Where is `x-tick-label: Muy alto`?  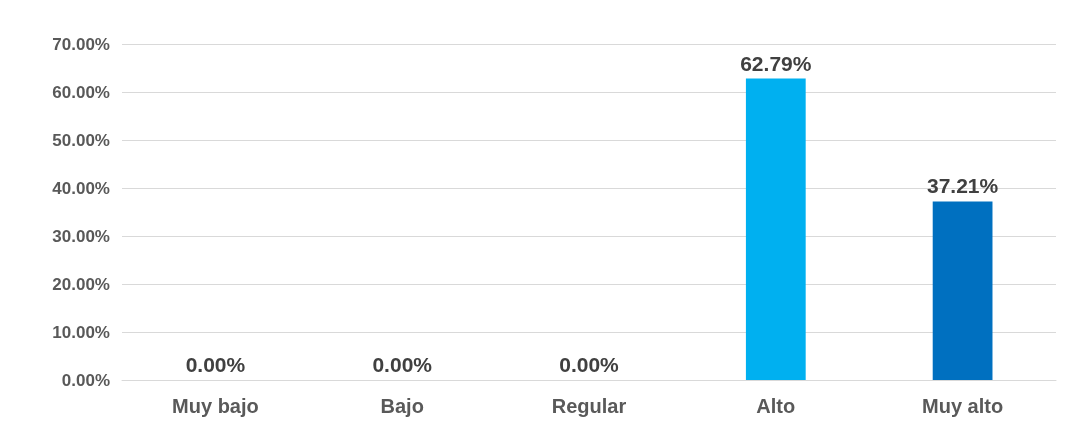 x-tick-label: Muy alto is located at coordinates (963, 406).